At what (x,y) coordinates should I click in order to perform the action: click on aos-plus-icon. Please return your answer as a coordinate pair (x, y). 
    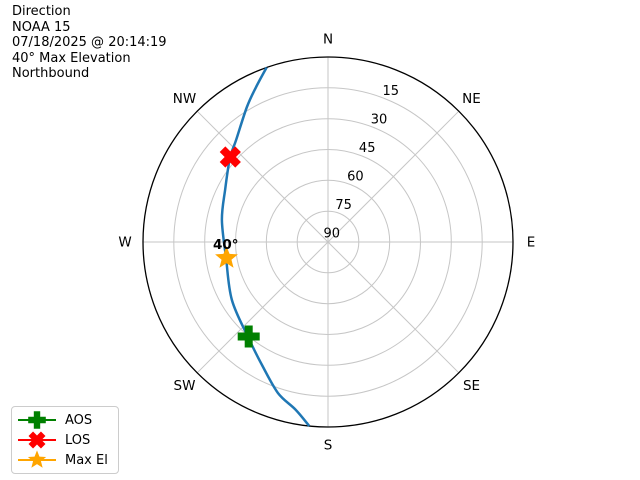
    Looking at the image, I should click on (37, 420).